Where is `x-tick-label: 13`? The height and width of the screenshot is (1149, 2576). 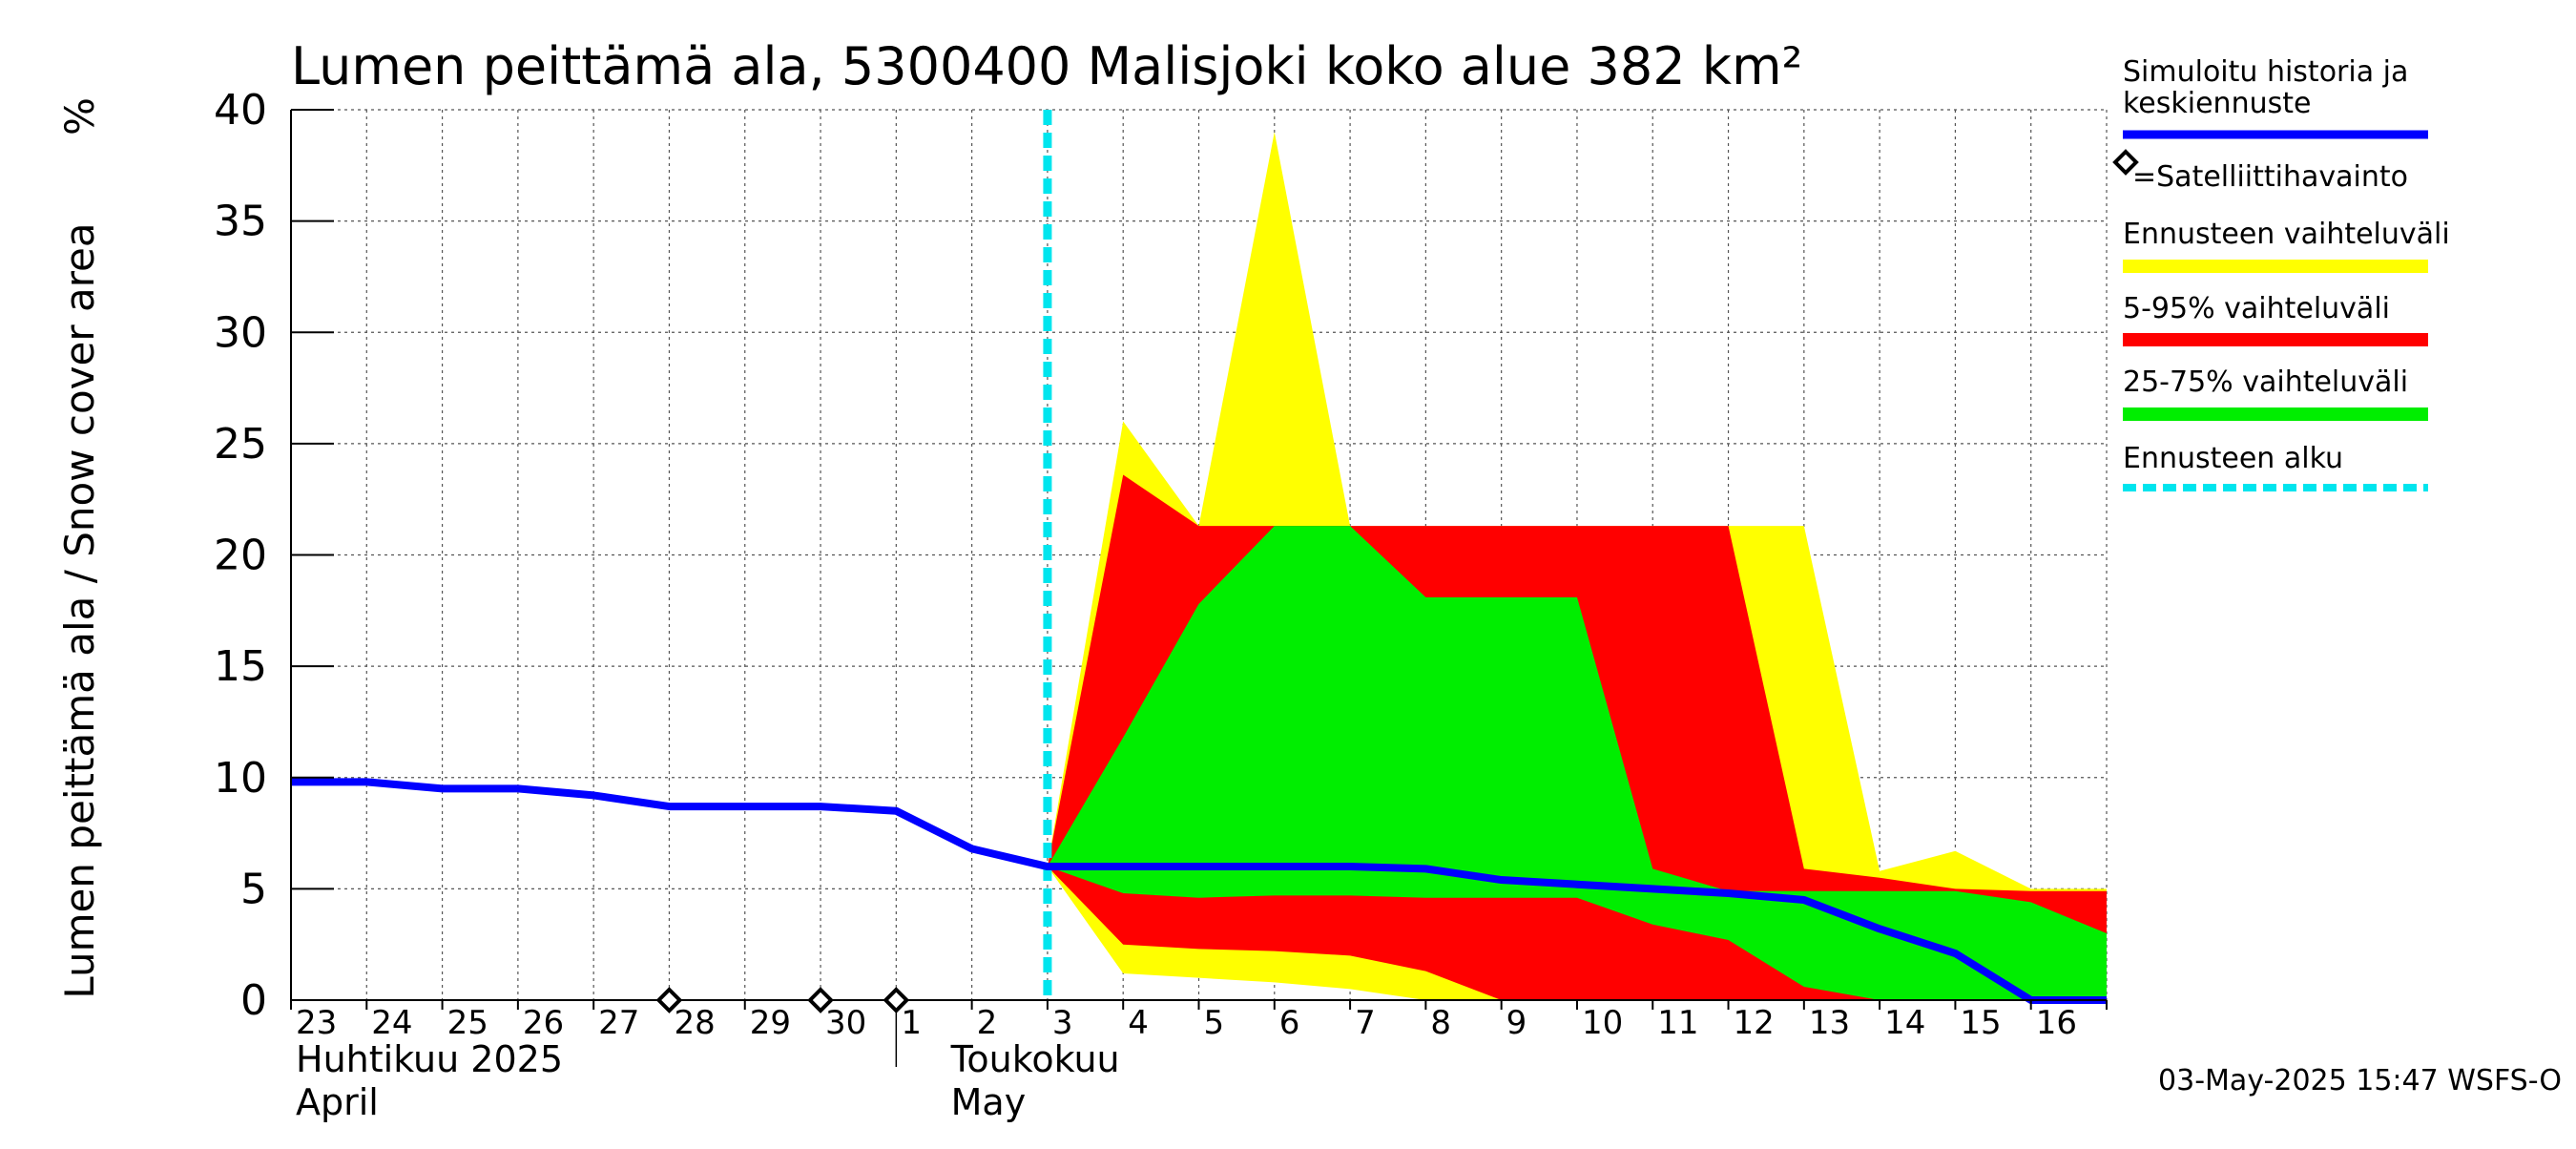
x-tick-label: 13 is located at coordinates (1829, 1023).